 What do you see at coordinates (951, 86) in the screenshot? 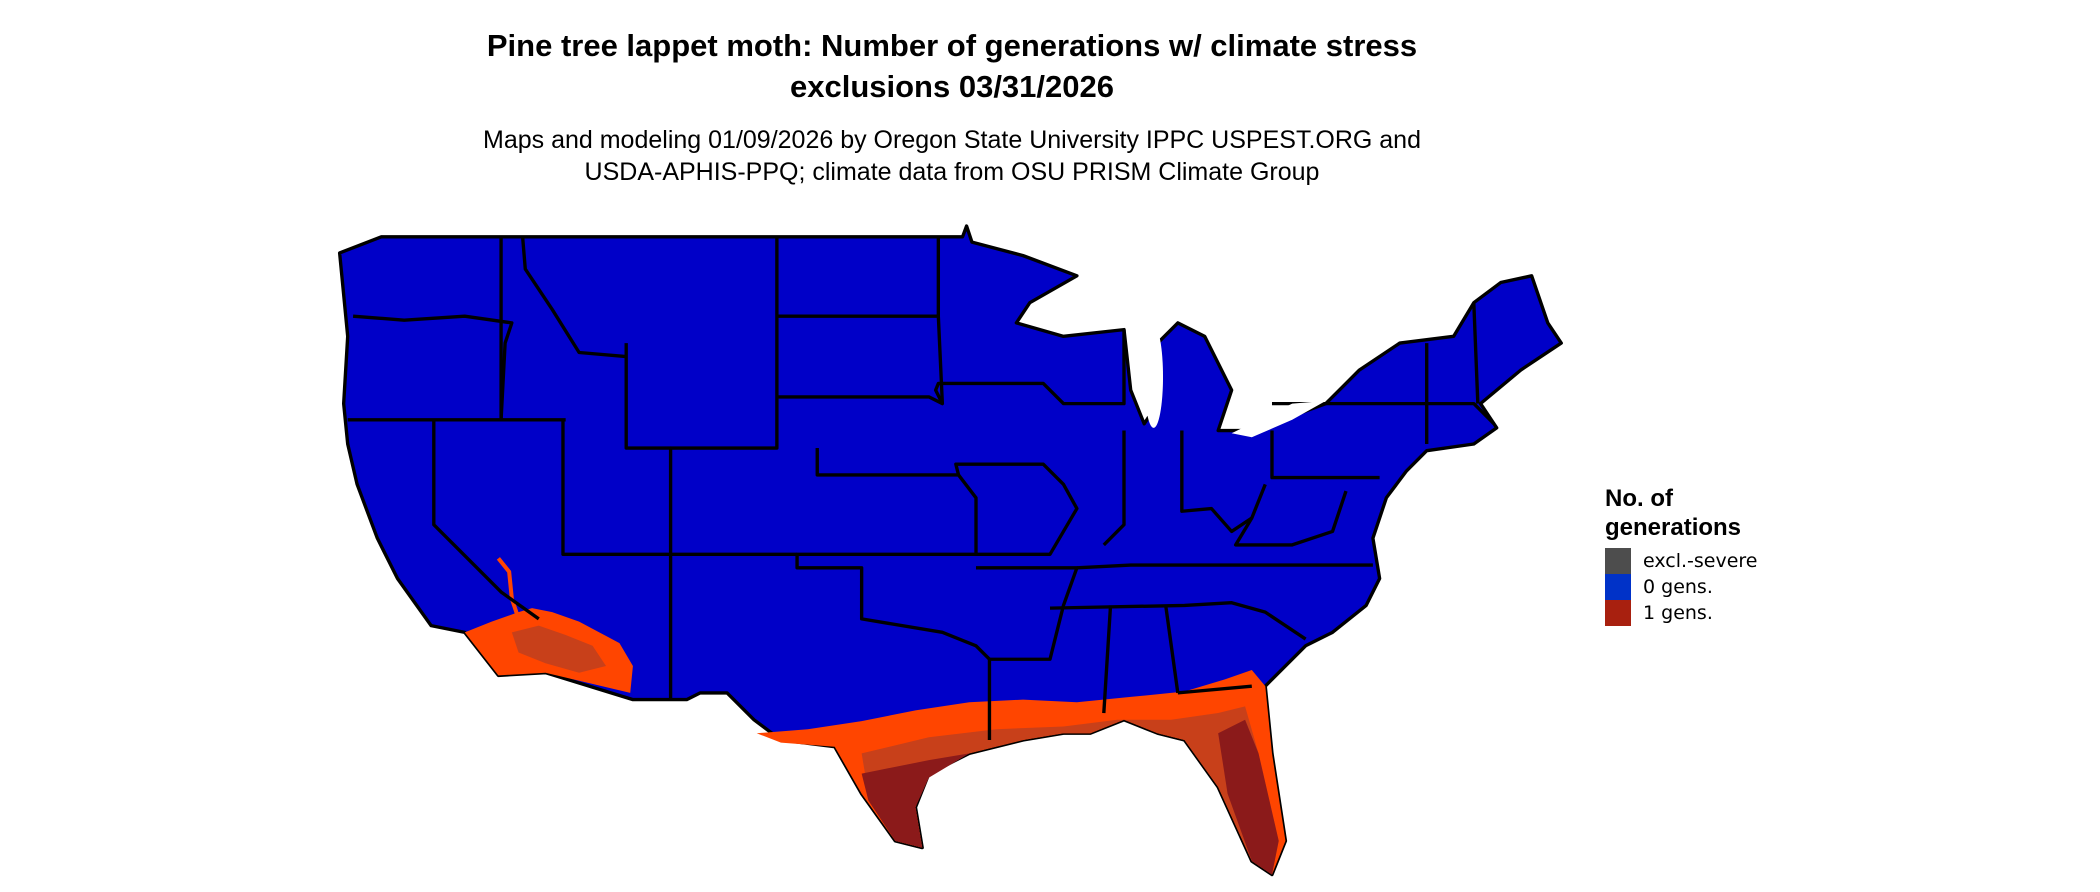
I see `map-title-line-2: exclusions 03/31/2026` at bounding box center [951, 86].